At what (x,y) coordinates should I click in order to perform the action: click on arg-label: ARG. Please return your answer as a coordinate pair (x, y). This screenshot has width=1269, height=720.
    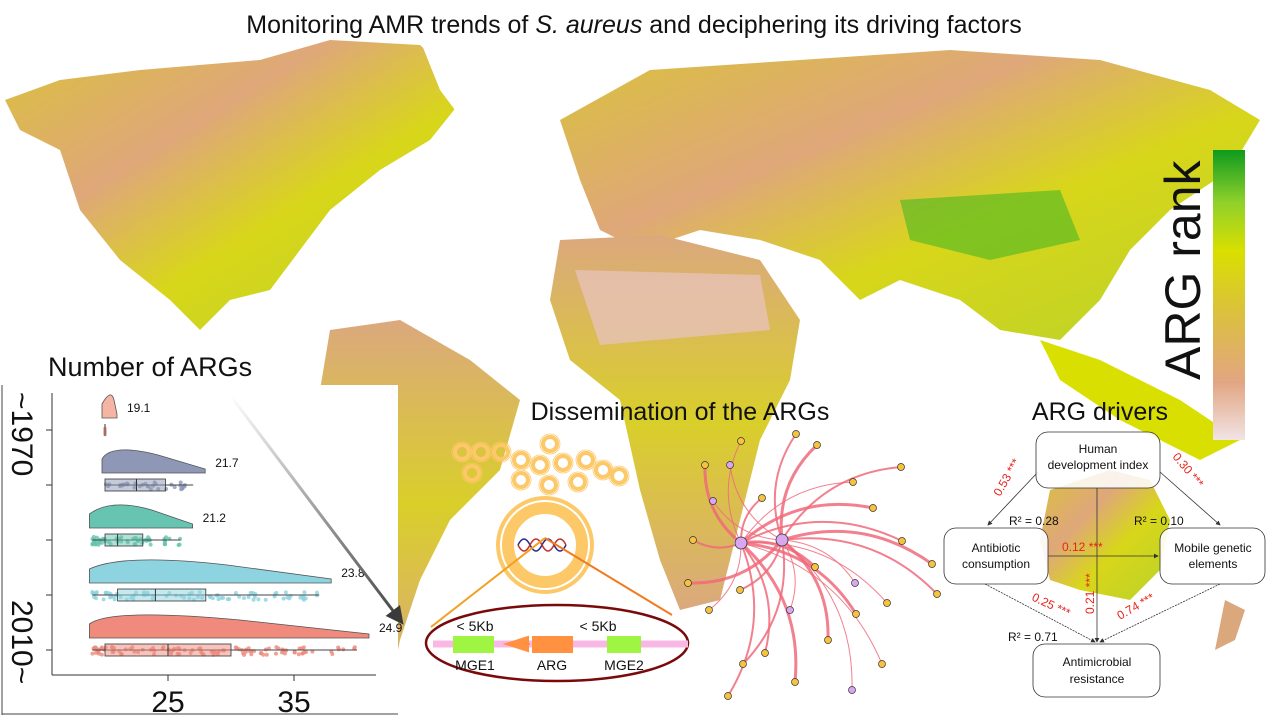
    Looking at the image, I should click on (552, 665).